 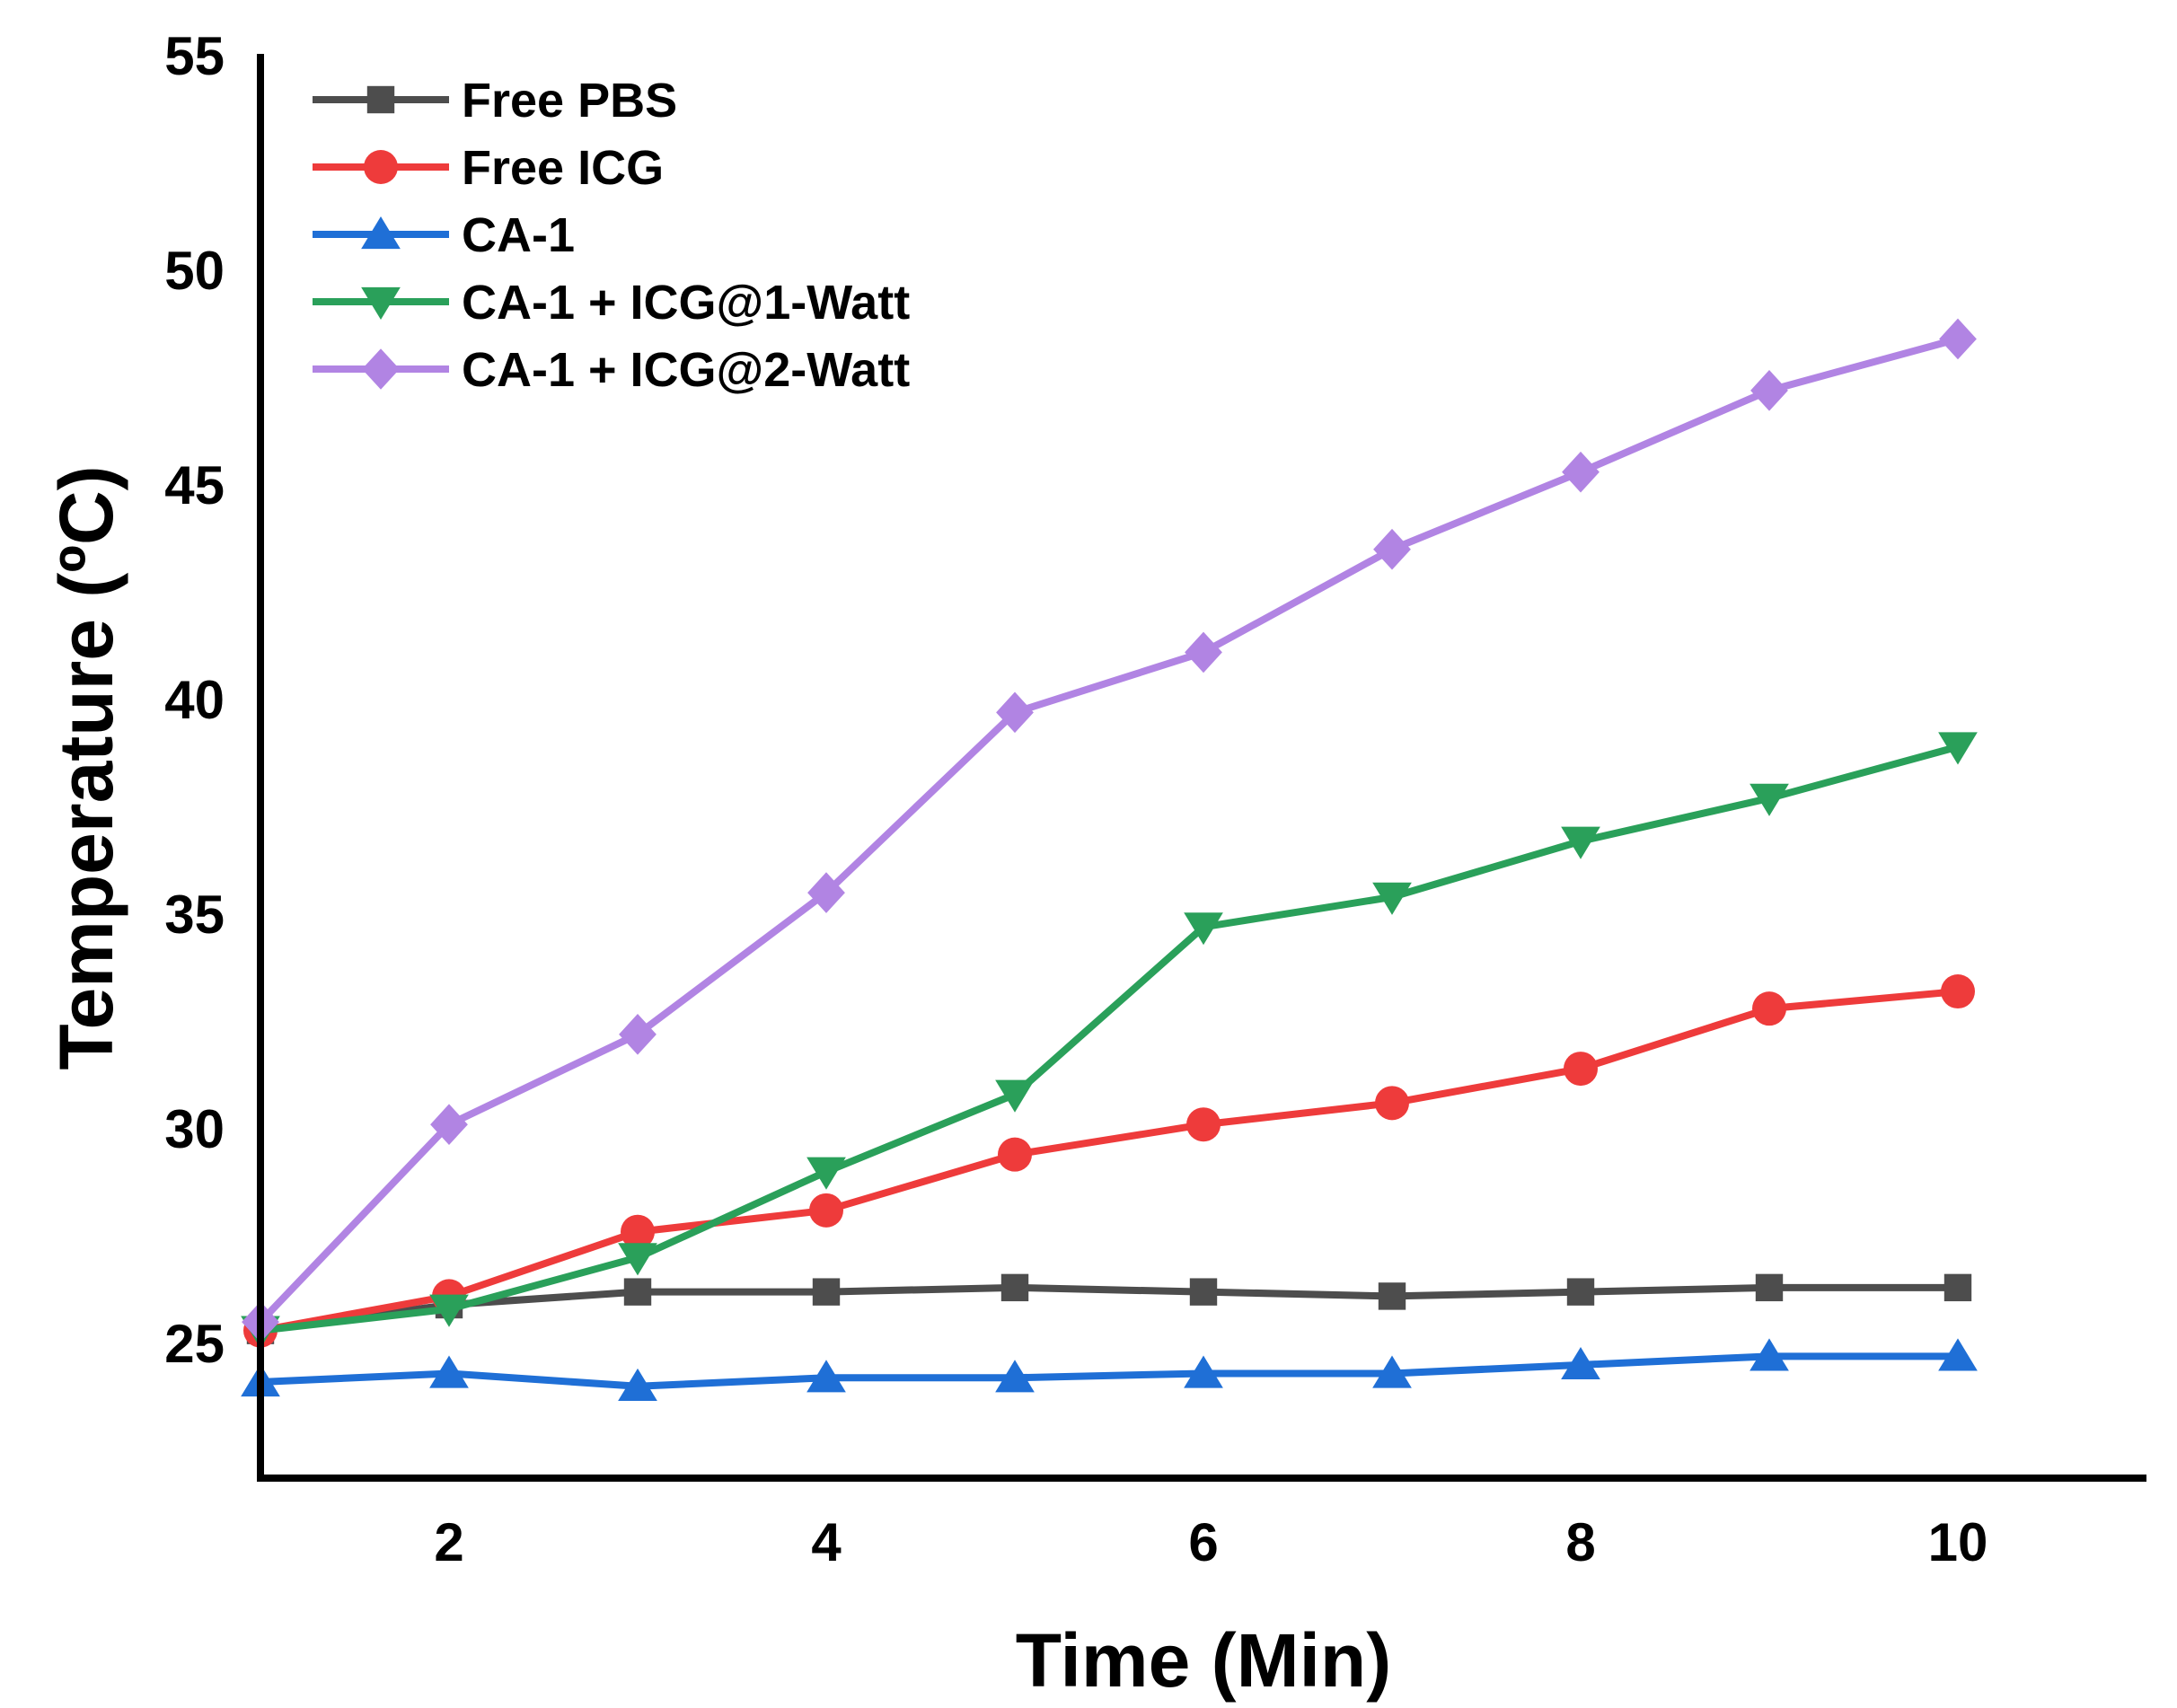 What do you see at coordinates (194, 56) in the screenshot?
I see `y-tick-label: 55` at bounding box center [194, 56].